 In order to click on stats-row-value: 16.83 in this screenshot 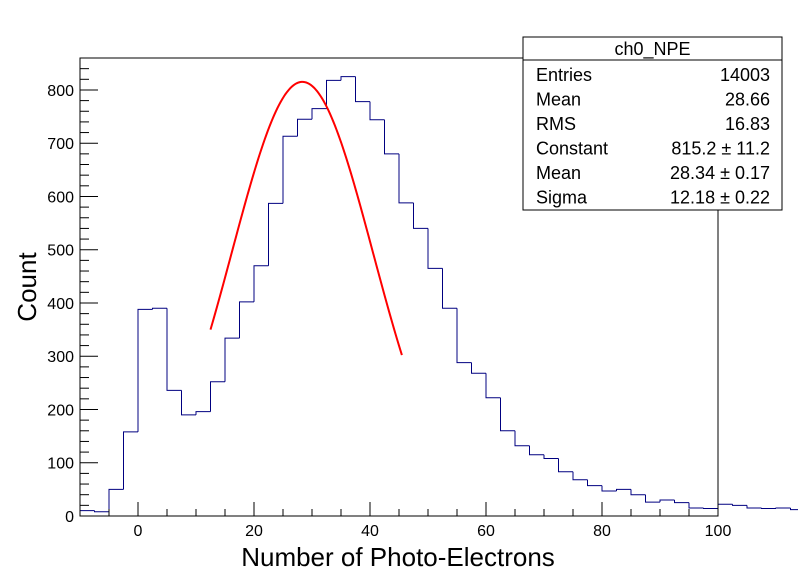, I will do `click(747, 124)`.